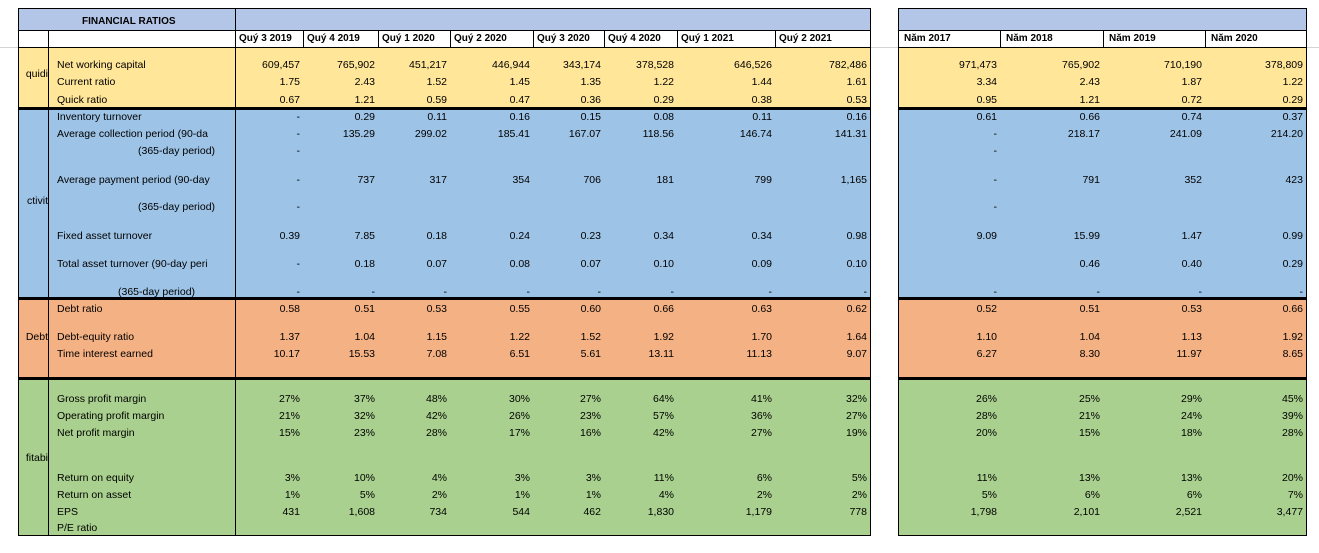 The width and height of the screenshot is (1319, 553). Describe the element at coordinates (761, 416) in the screenshot. I see `value-cell: 36%` at that location.